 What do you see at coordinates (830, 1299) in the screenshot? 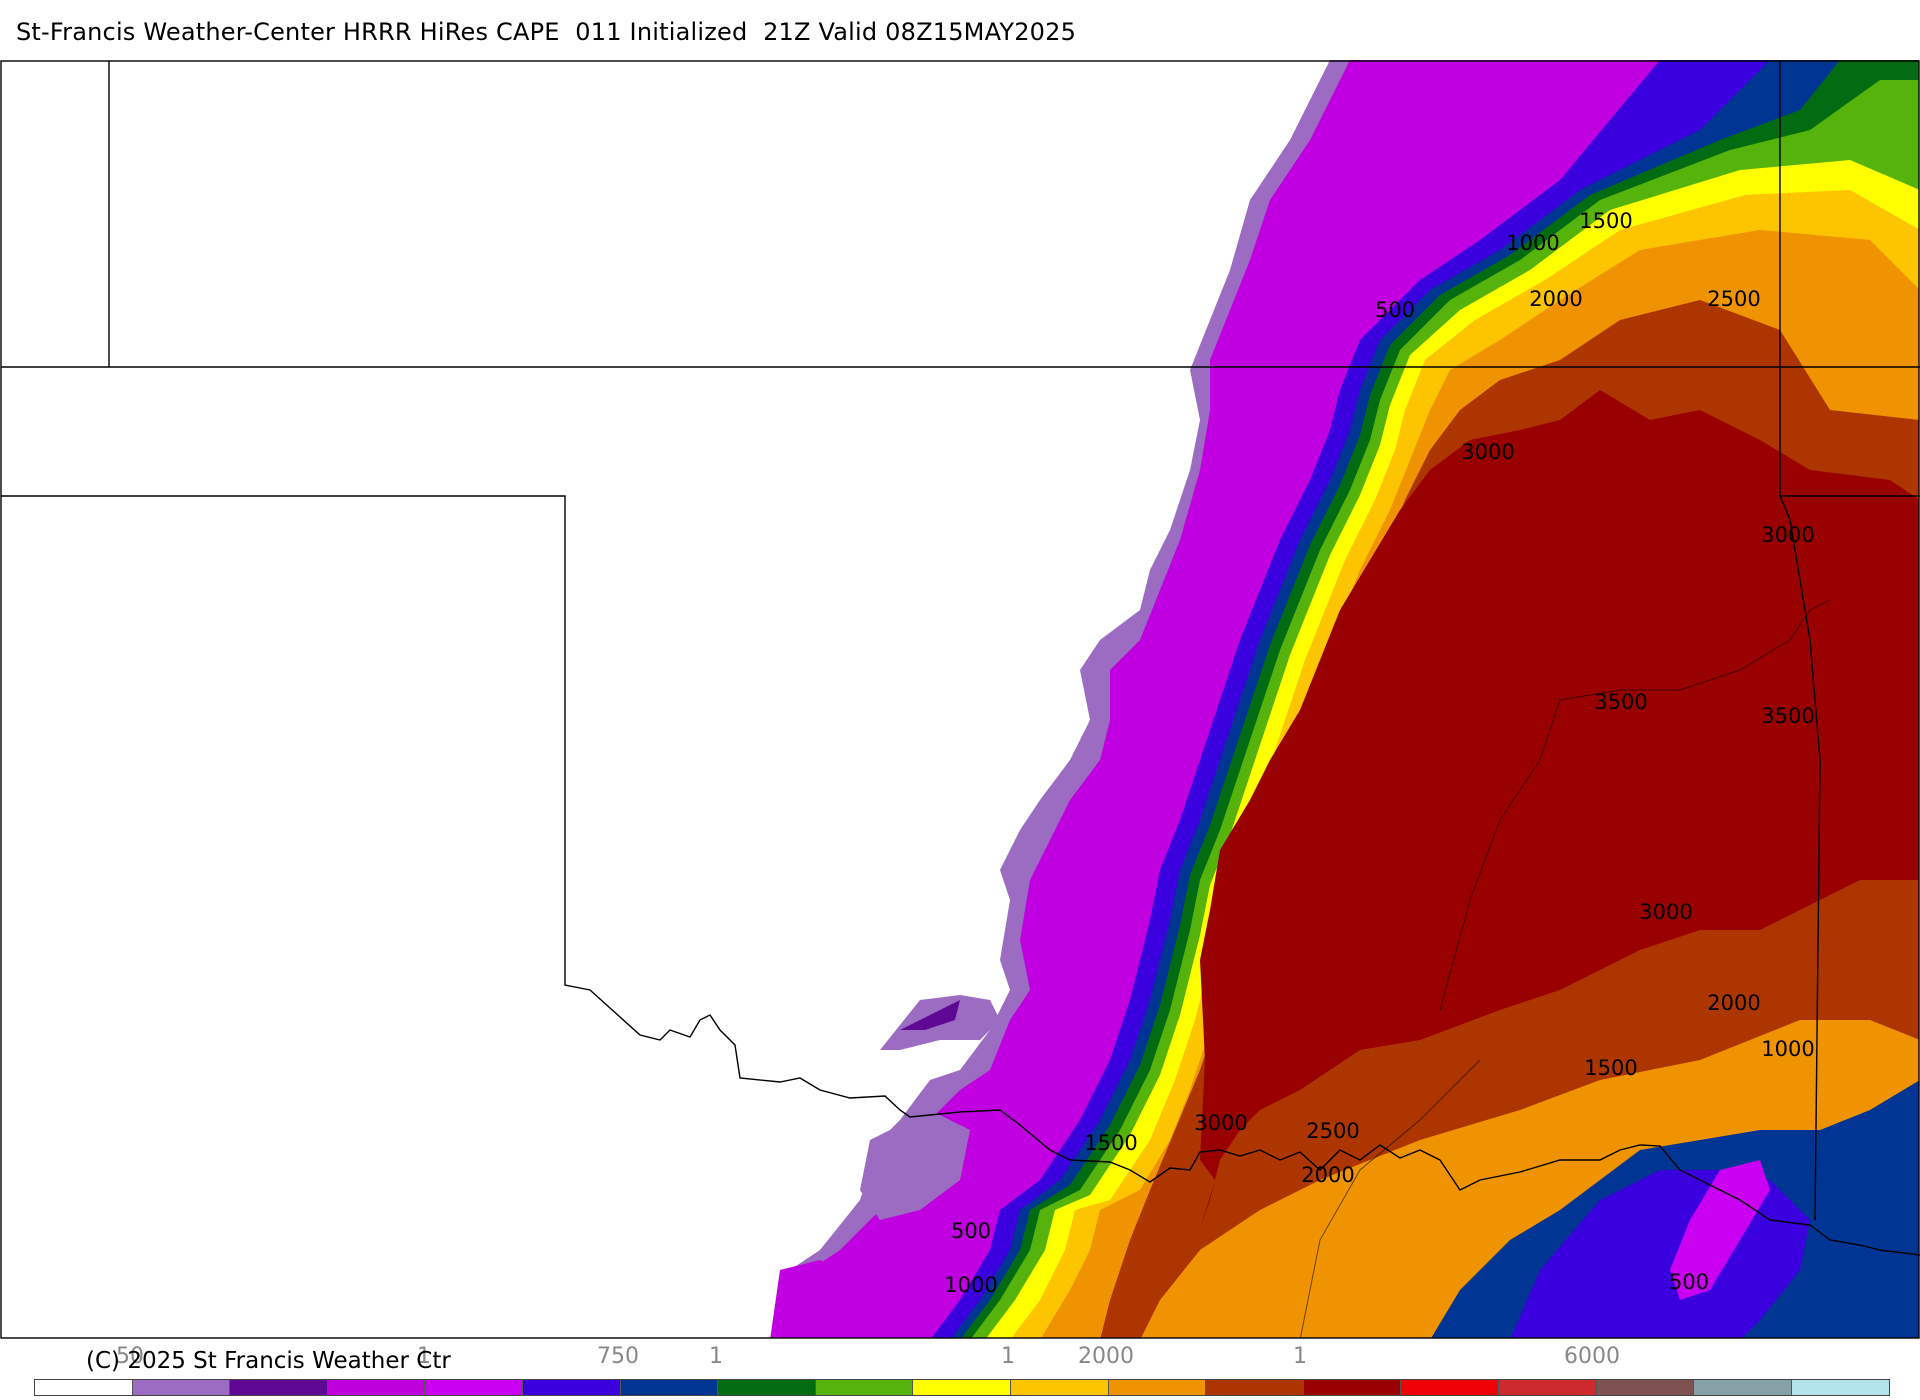
I see `cape-band-fringe-sw` at bounding box center [830, 1299].